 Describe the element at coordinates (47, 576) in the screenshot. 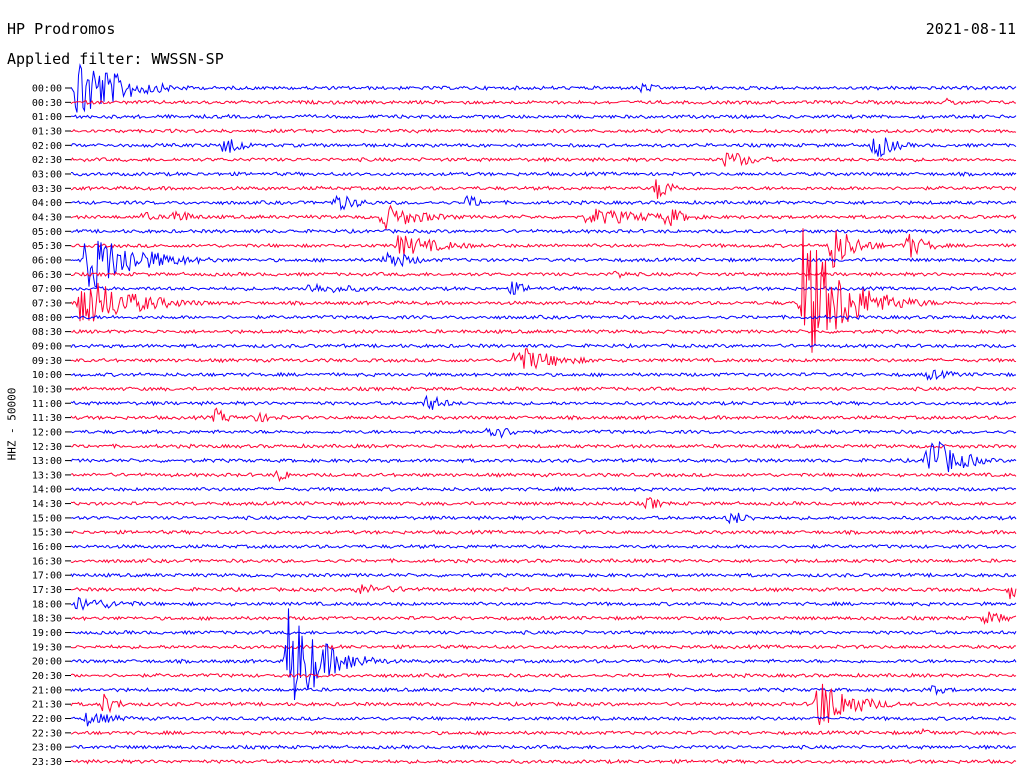

I see `time-label-1700: 17:00` at that location.